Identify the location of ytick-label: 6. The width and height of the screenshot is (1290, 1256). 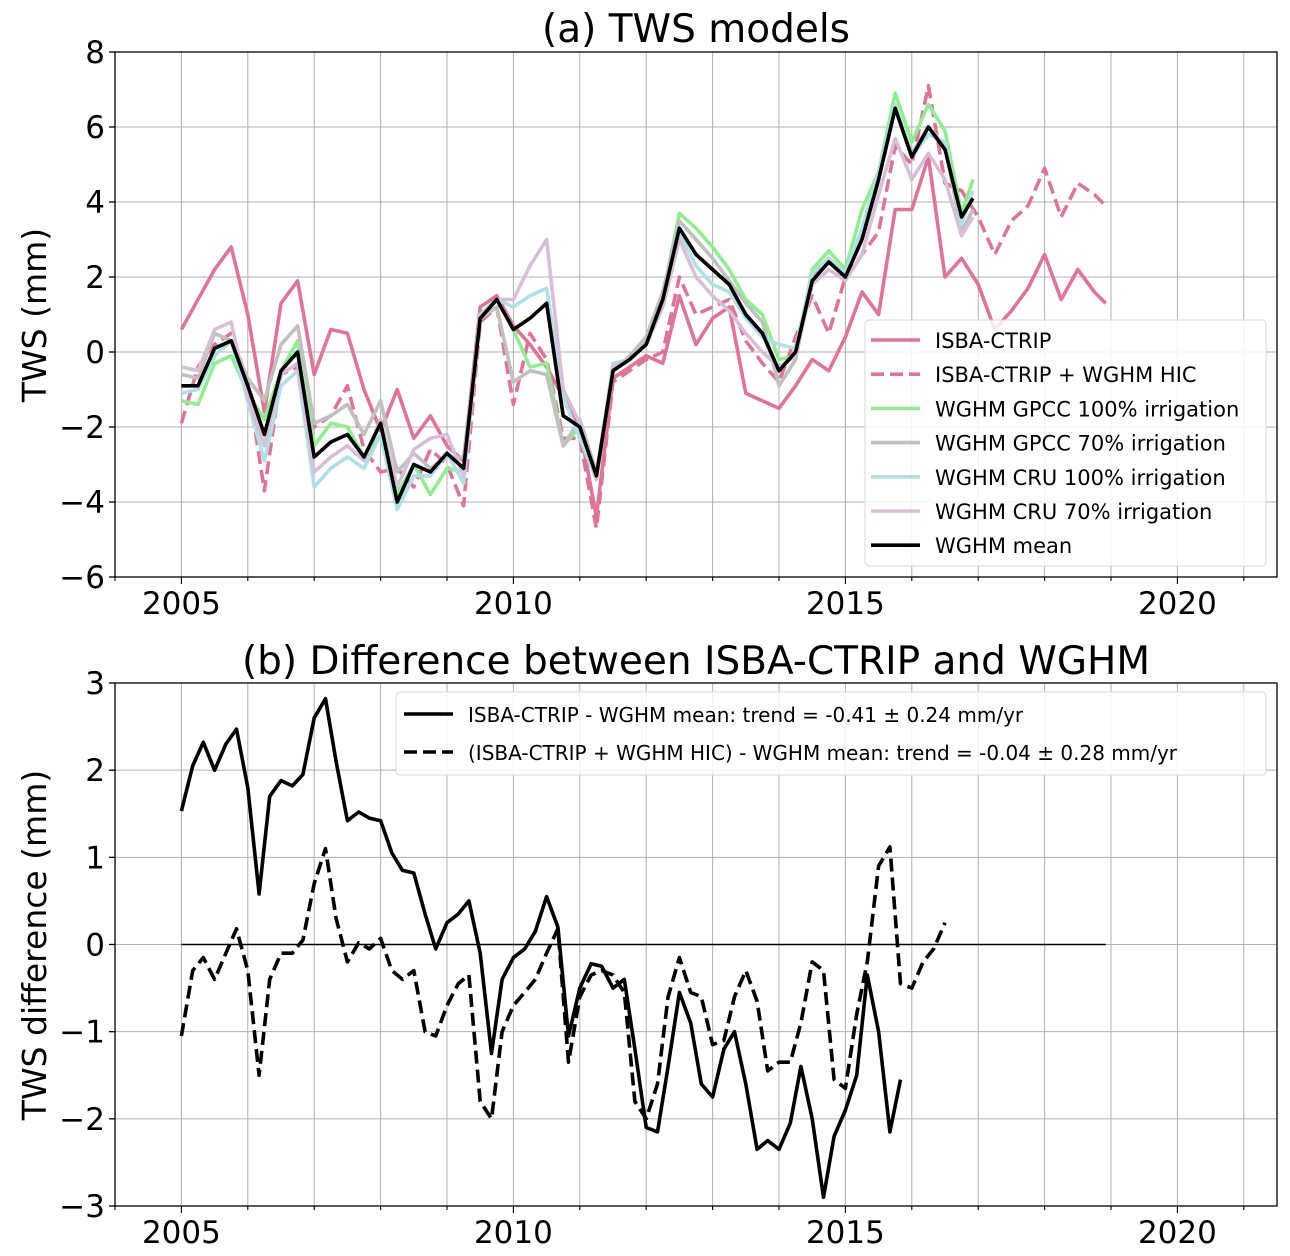
(95, 128).